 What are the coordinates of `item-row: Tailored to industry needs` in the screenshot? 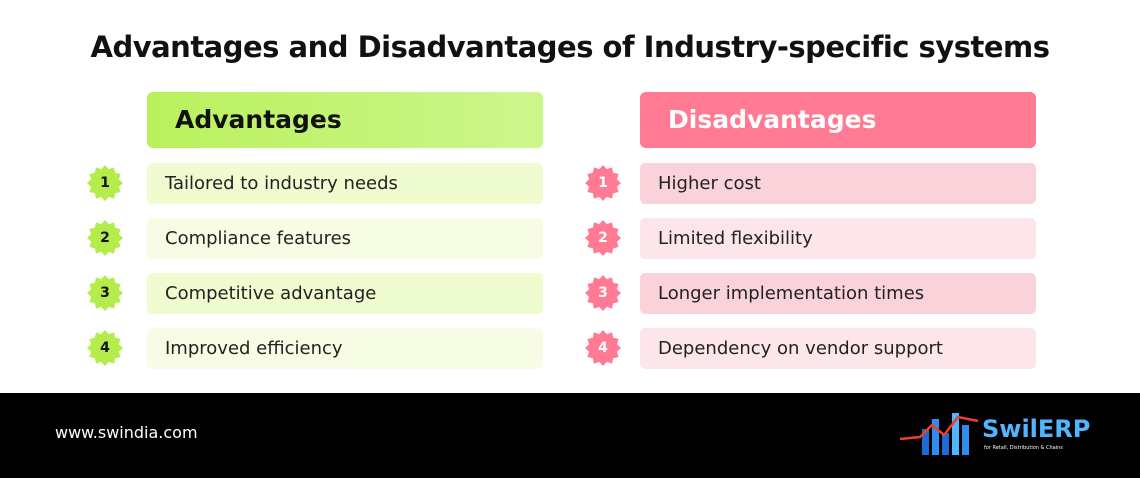 It's located at (345, 183).